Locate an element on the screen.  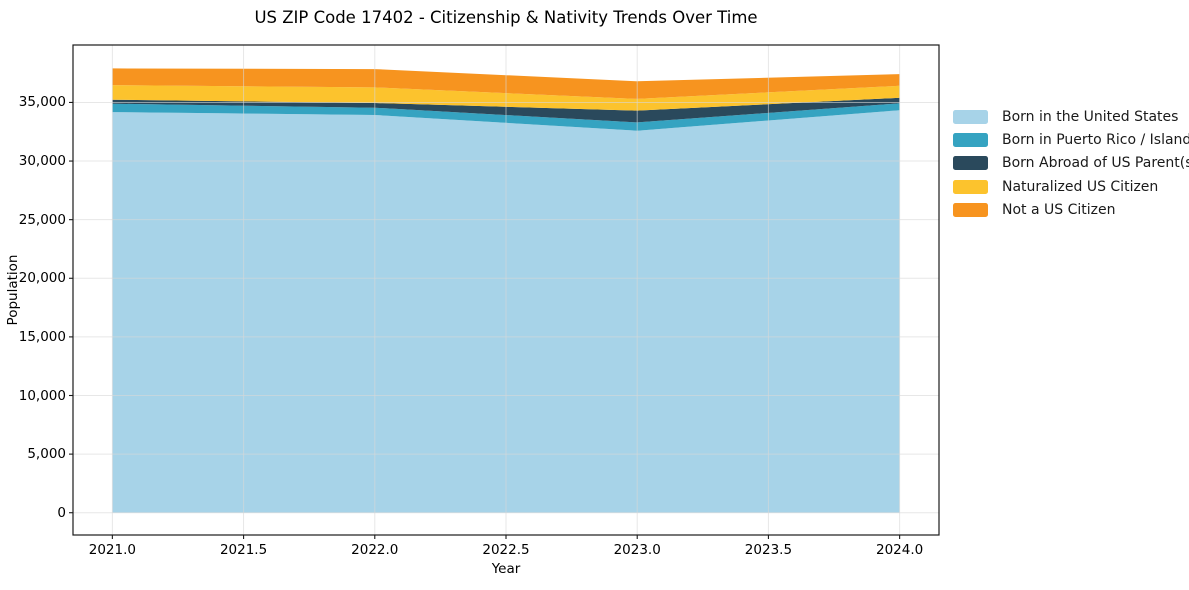
legend-item-0: Born in the United States is located at coordinates (1071, 116).